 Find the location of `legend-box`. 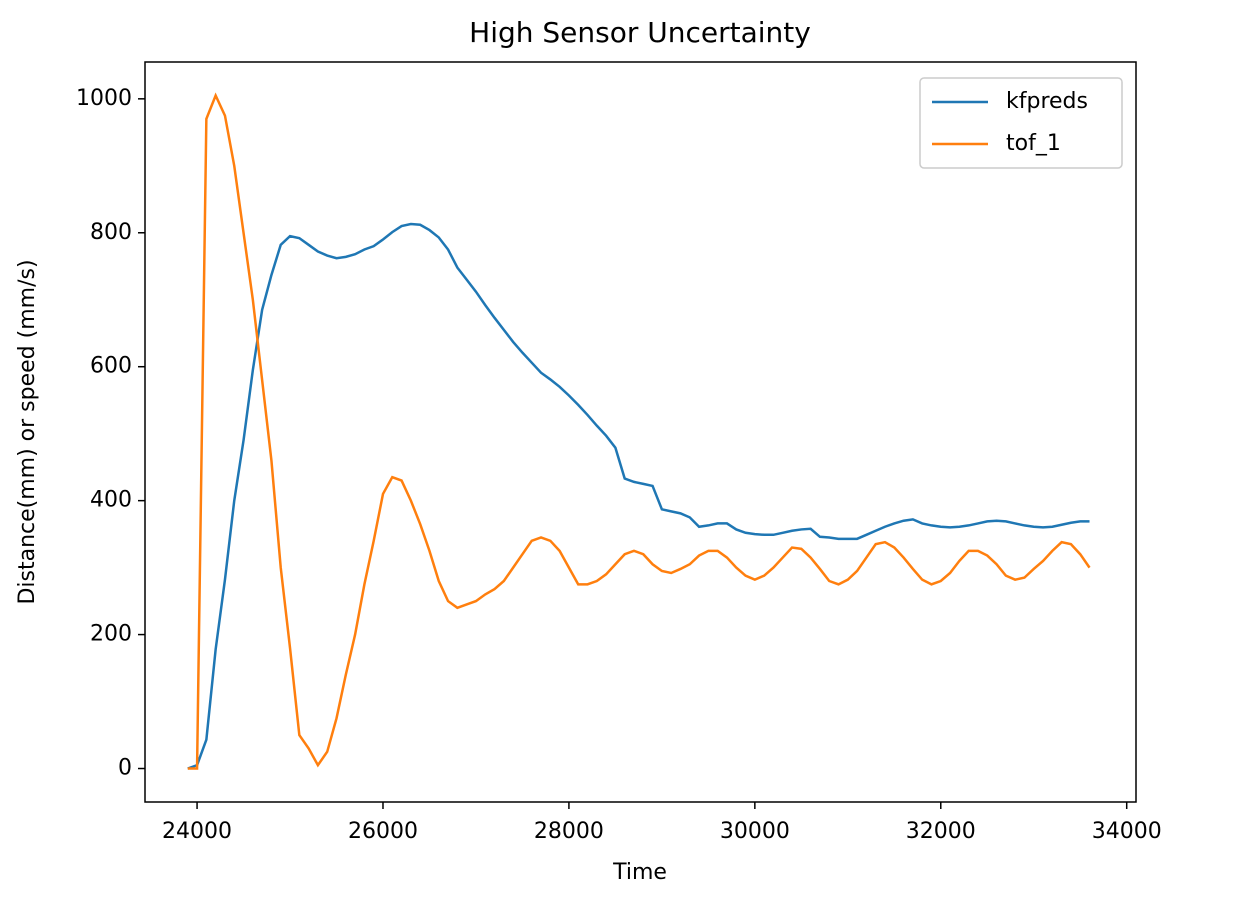

legend-box is located at coordinates (1021, 123).